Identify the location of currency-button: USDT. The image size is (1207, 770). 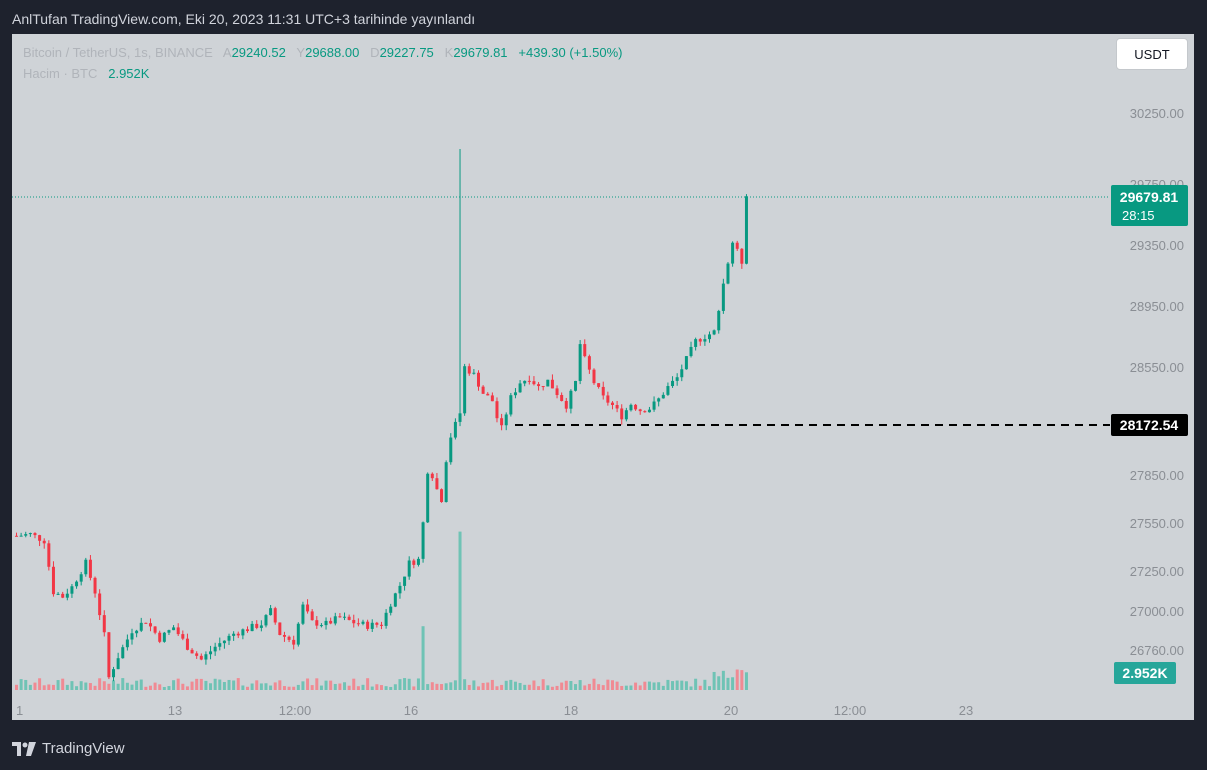
(1152, 54).